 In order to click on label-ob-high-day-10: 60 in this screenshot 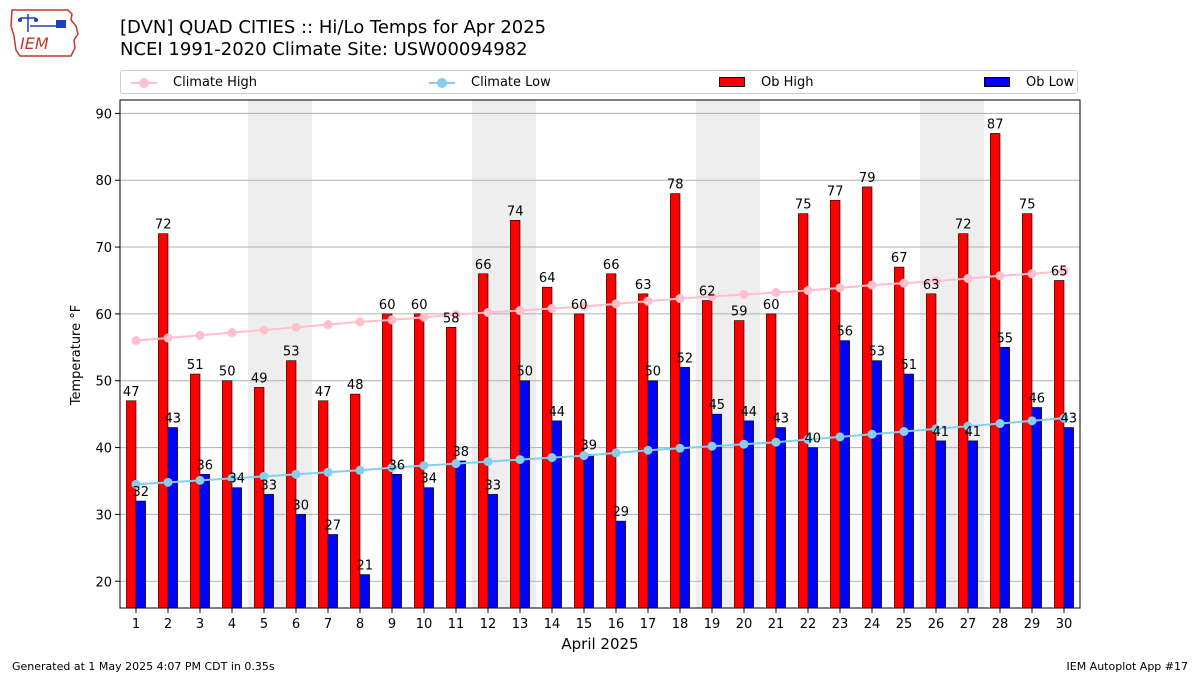, I will do `click(419, 305)`.